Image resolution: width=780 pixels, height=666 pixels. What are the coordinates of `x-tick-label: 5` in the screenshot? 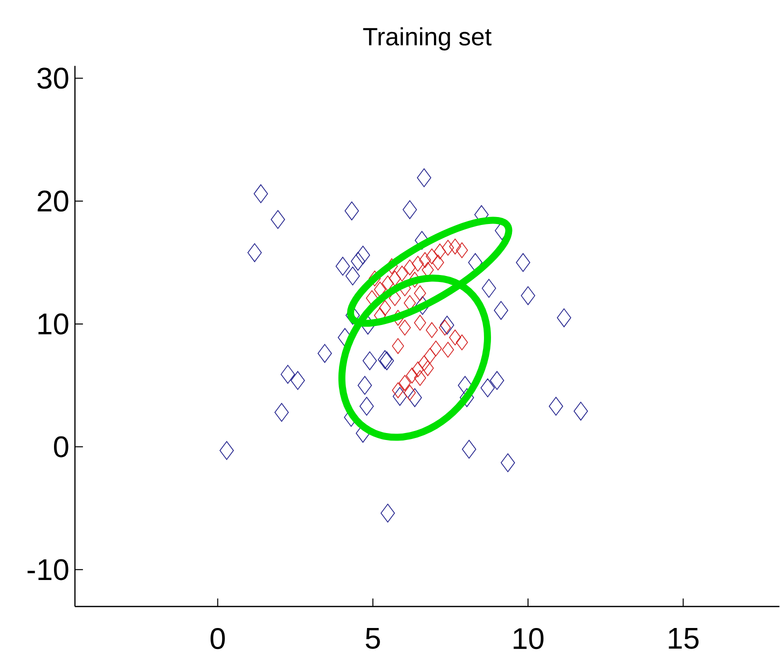 It's located at (373, 638).